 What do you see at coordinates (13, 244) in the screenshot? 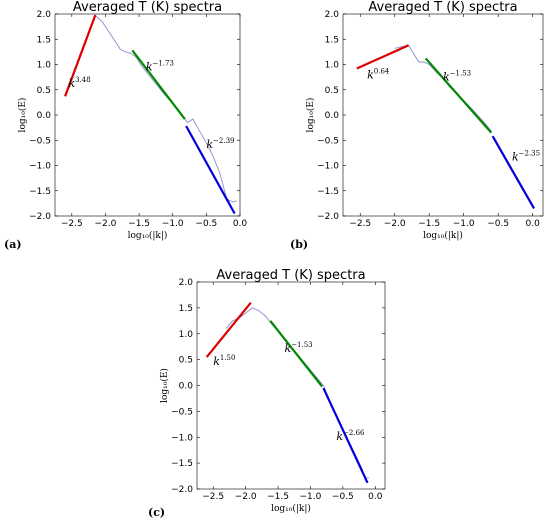
I see `panel-label: (a)` at bounding box center [13, 244].